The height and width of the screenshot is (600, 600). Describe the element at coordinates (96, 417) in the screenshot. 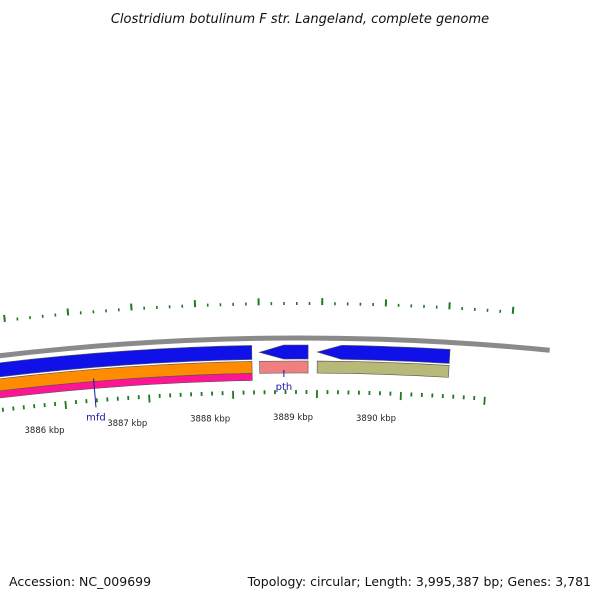

I see `gene-label: mfd` at that location.